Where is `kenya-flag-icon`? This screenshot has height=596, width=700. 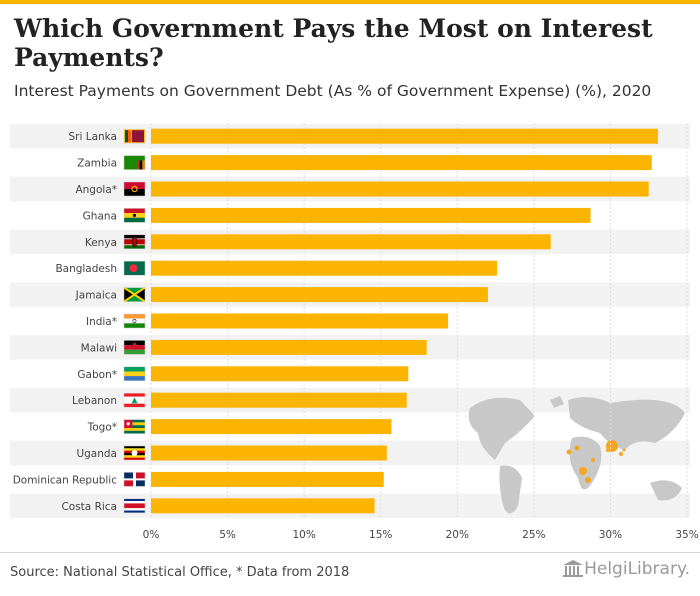 kenya-flag-icon is located at coordinates (134, 242).